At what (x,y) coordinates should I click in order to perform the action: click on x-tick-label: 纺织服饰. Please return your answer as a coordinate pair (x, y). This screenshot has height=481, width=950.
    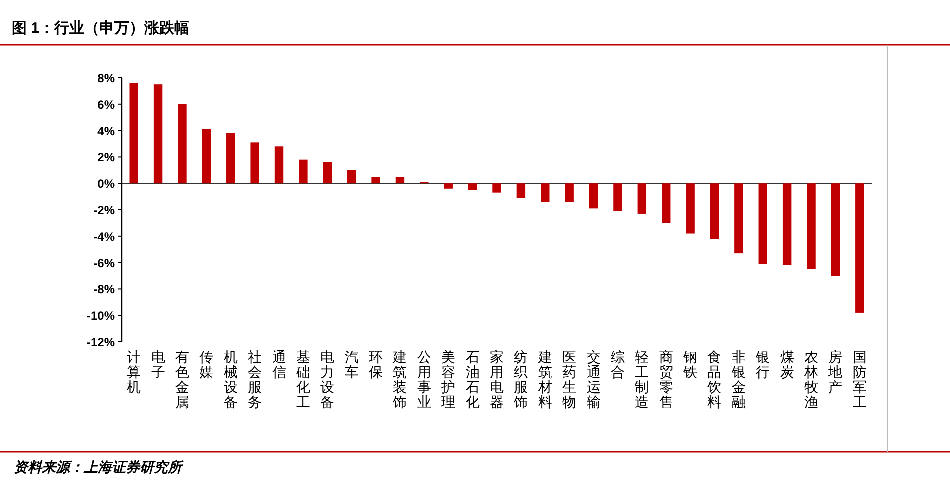
    Looking at the image, I should click on (520, 380).